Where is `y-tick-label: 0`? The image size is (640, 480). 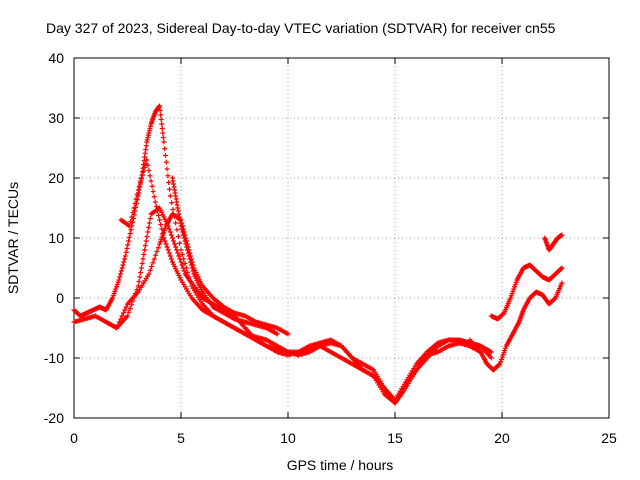
y-tick-label: 0 is located at coordinates (60, 298).